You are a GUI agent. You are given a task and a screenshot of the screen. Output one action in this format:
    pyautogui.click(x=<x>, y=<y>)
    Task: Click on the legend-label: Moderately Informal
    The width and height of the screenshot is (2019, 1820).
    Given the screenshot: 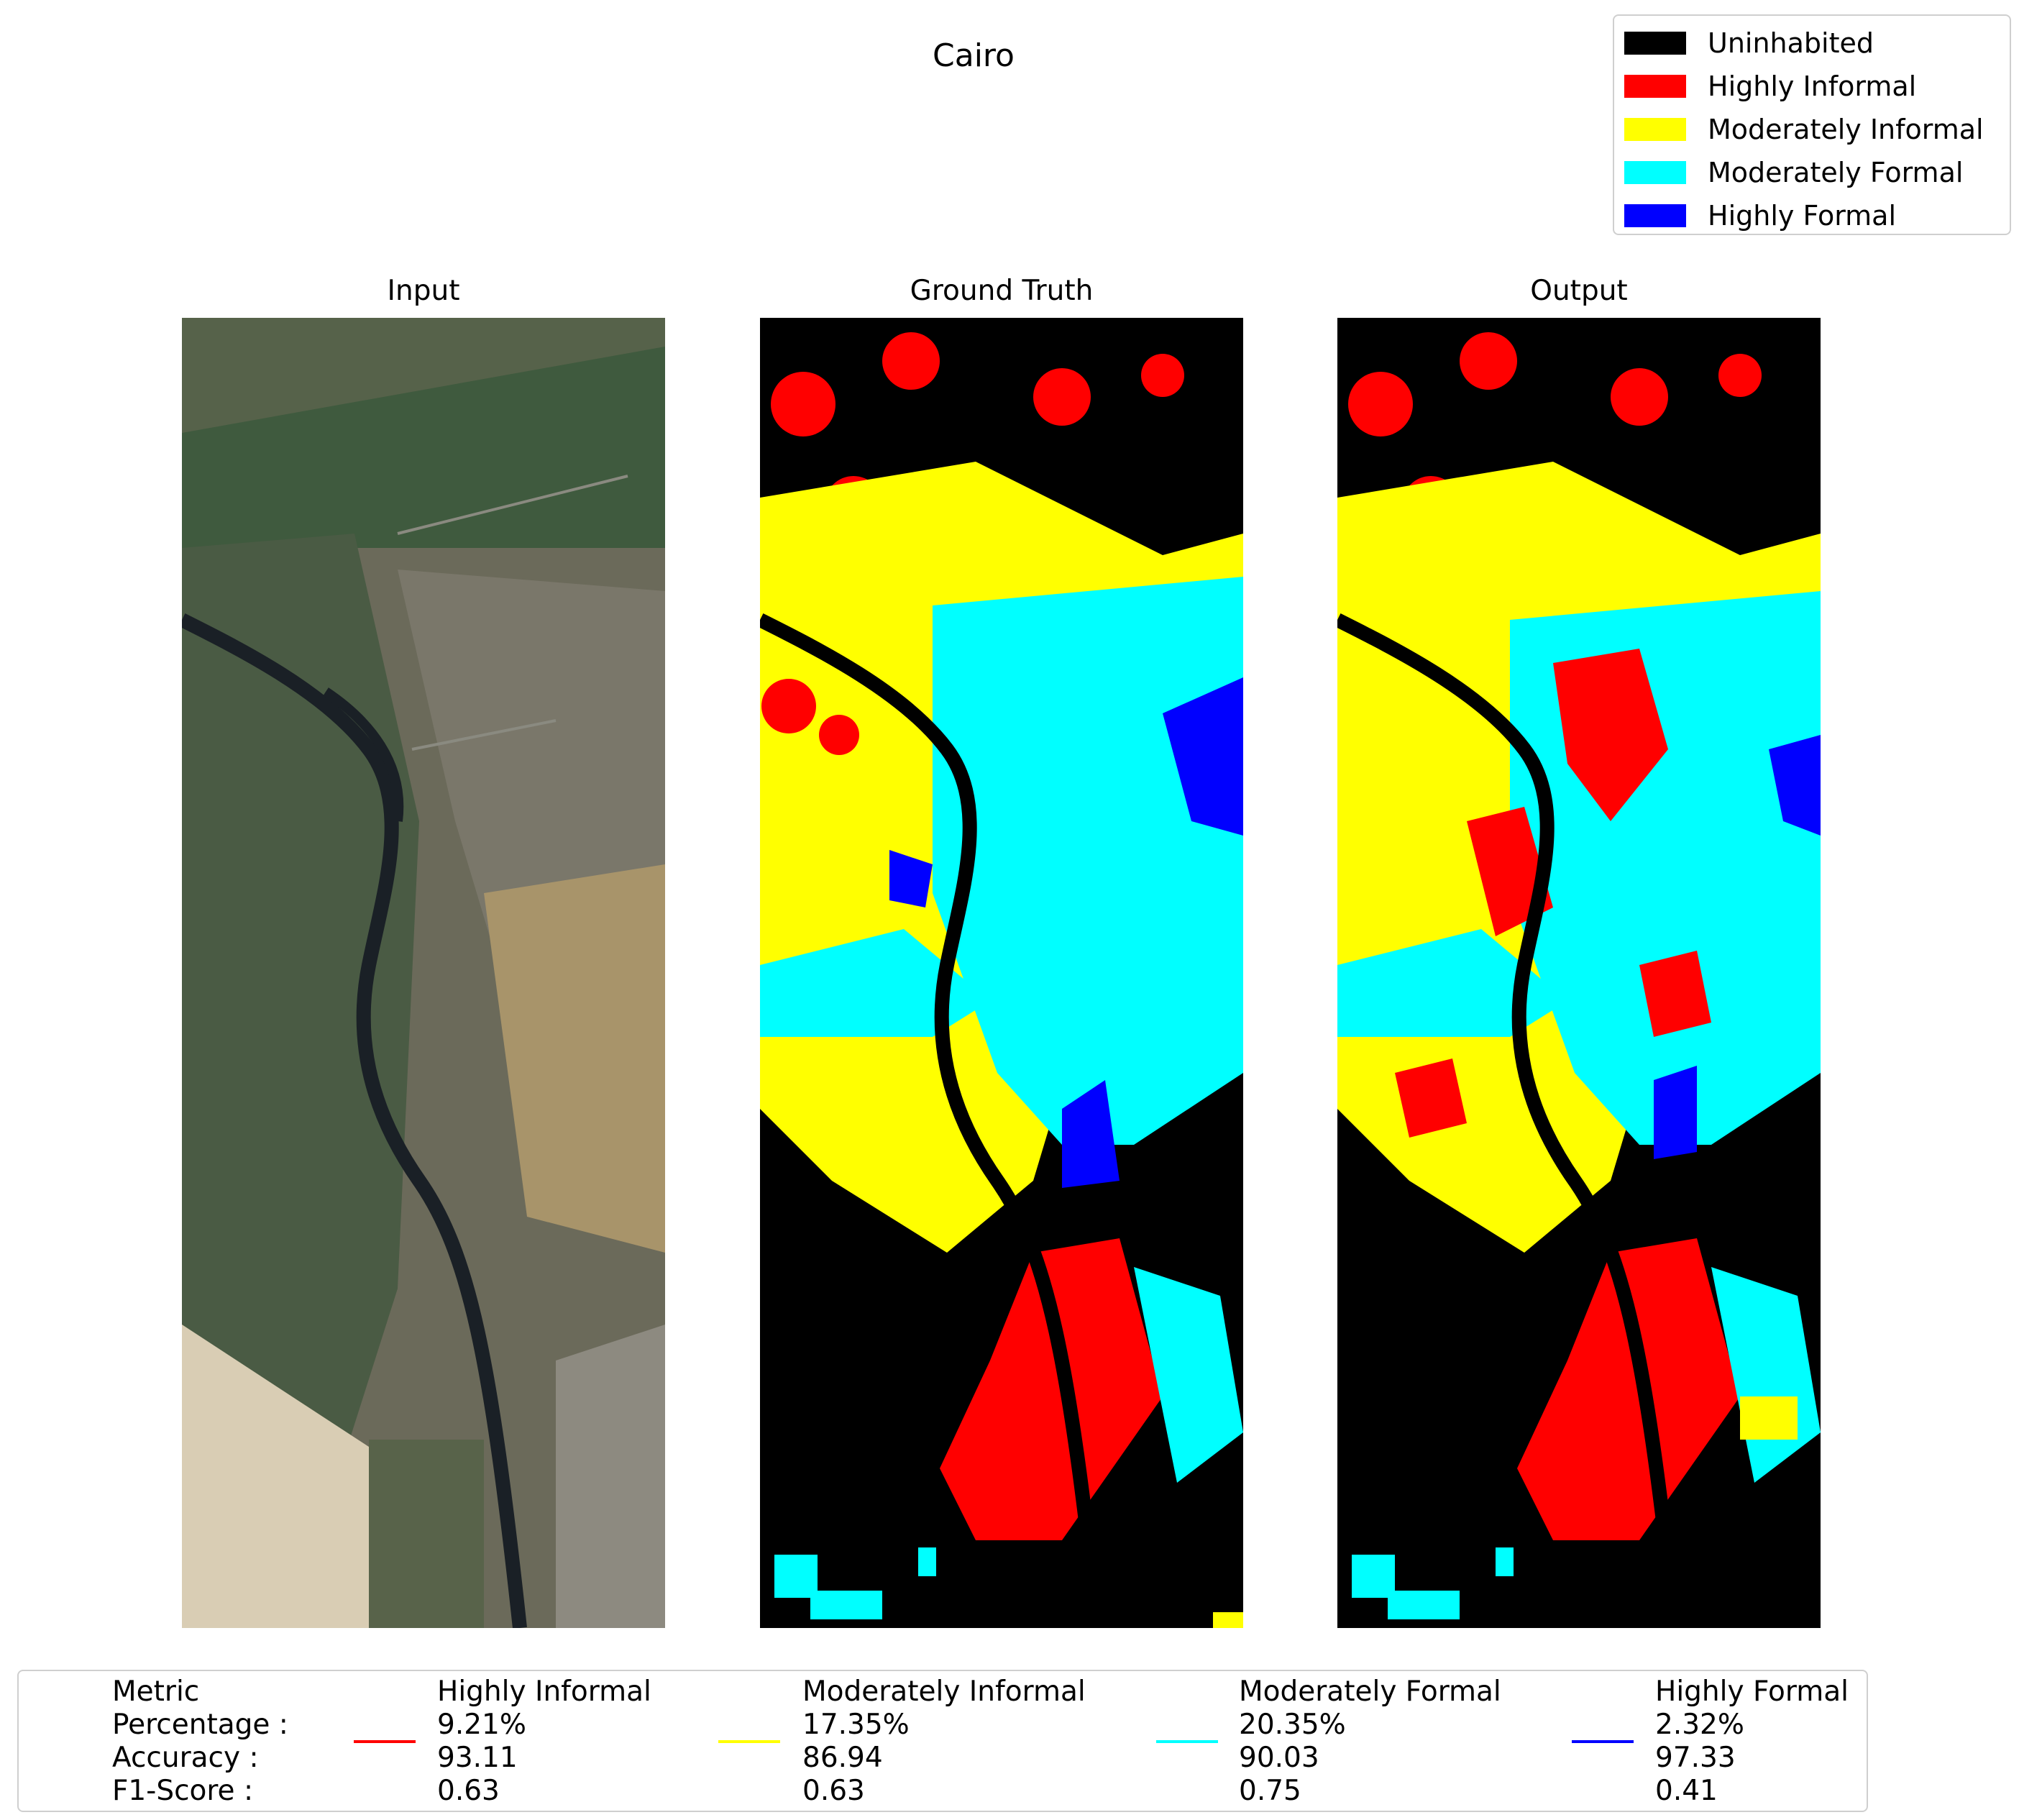 What is the action you would take?
    pyautogui.click(x=1846, y=129)
    